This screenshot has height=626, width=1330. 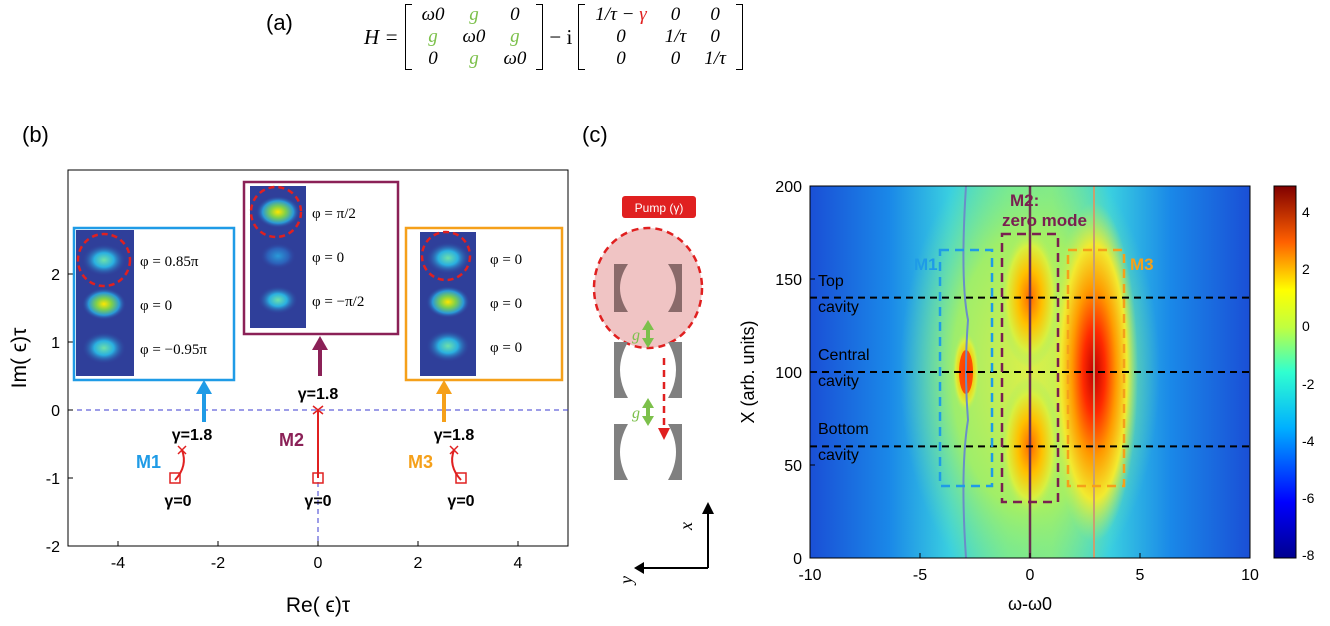 What do you see at coordinates (484, 304) in the screenshot?
I see `m3-inset: φ = 0 φ = 0 φ = 0` at bounding box center [484, 304].